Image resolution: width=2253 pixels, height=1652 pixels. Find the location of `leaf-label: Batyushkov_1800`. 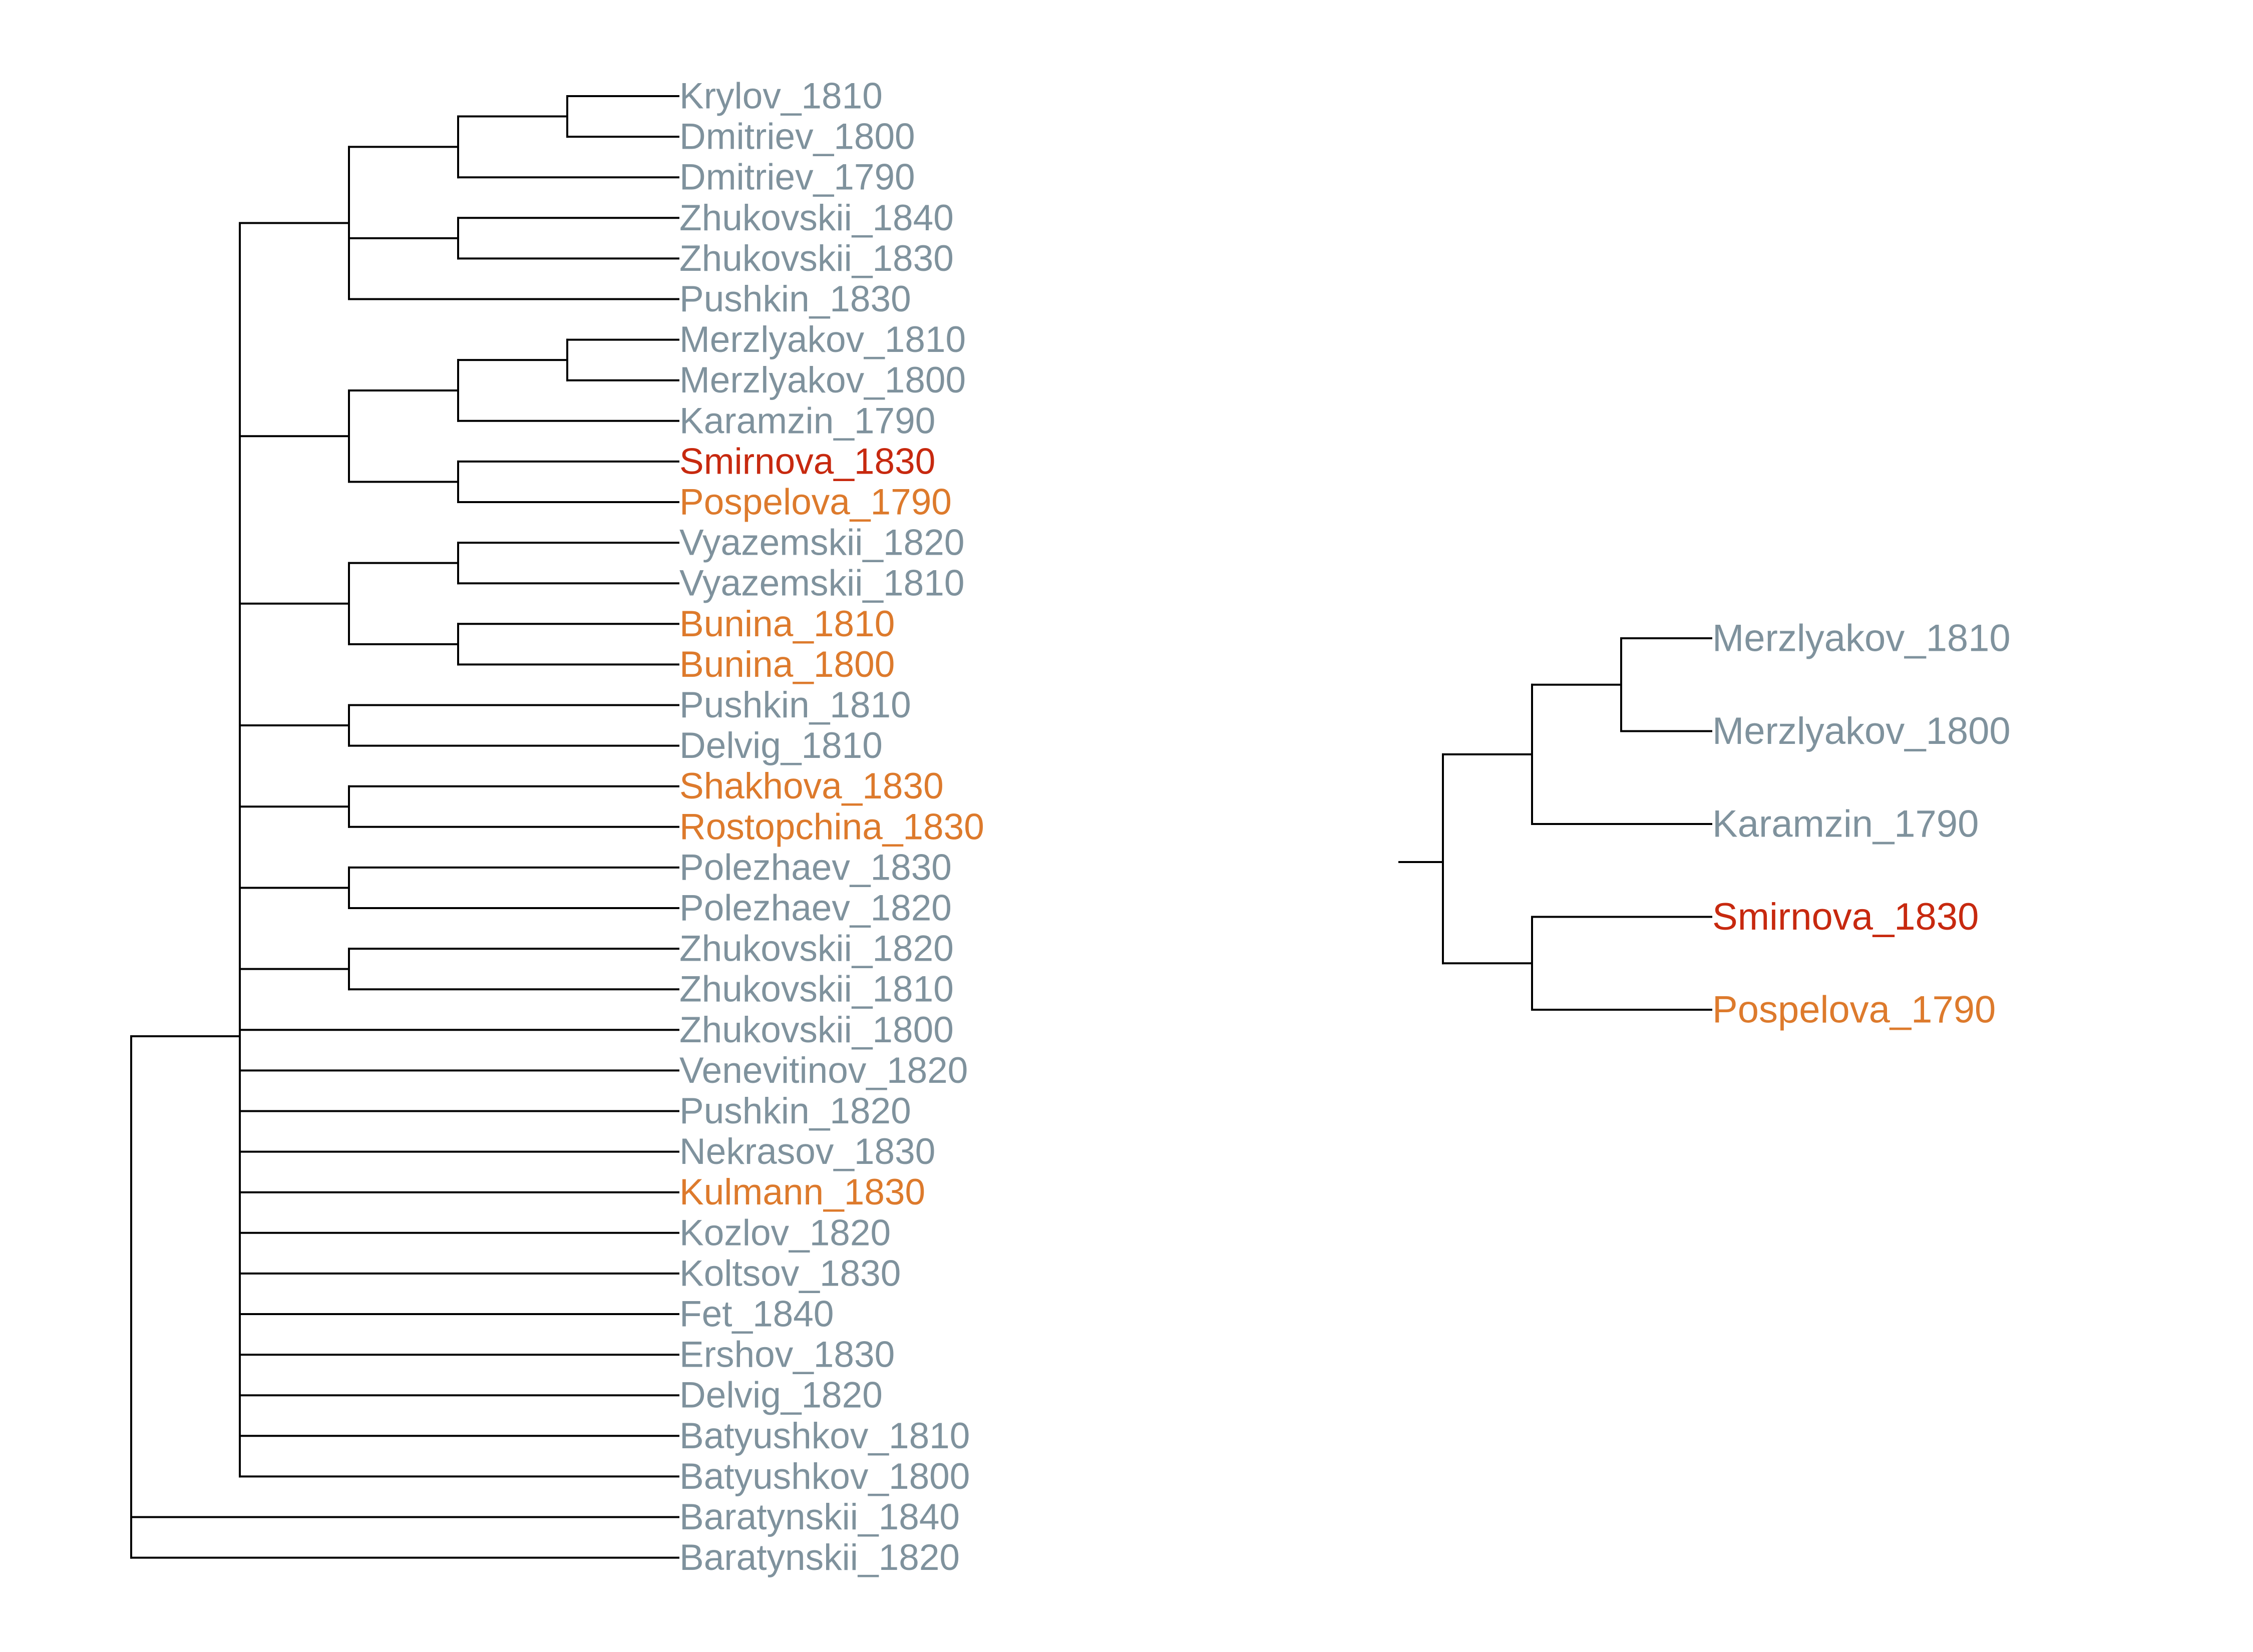

leaf-label: Batyushkov_1800 is located at coordinates (824, 1476).